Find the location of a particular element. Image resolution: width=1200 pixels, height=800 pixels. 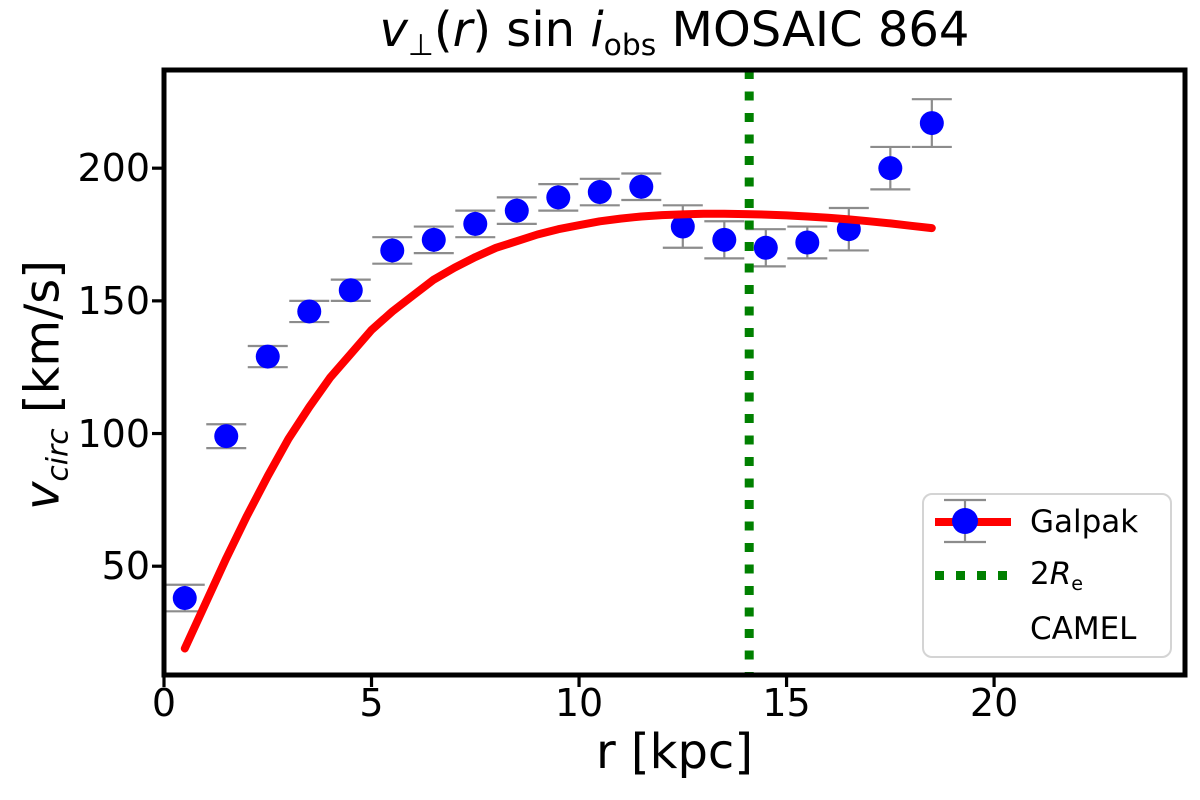

y-tick-label: 50 is located at coordinates (125, 566).